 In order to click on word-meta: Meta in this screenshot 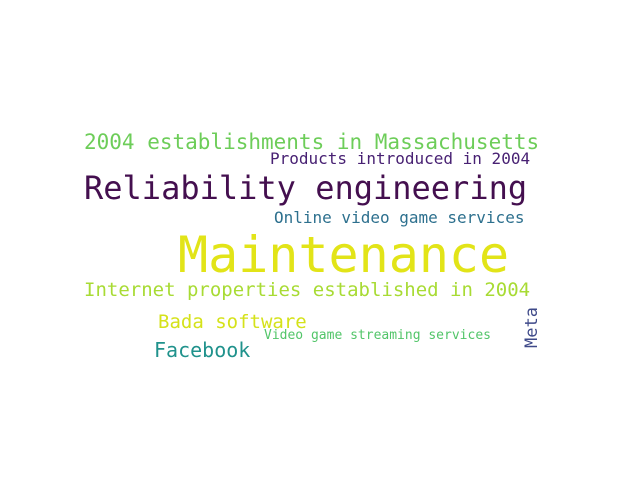, I will do `click(532, 327)`.